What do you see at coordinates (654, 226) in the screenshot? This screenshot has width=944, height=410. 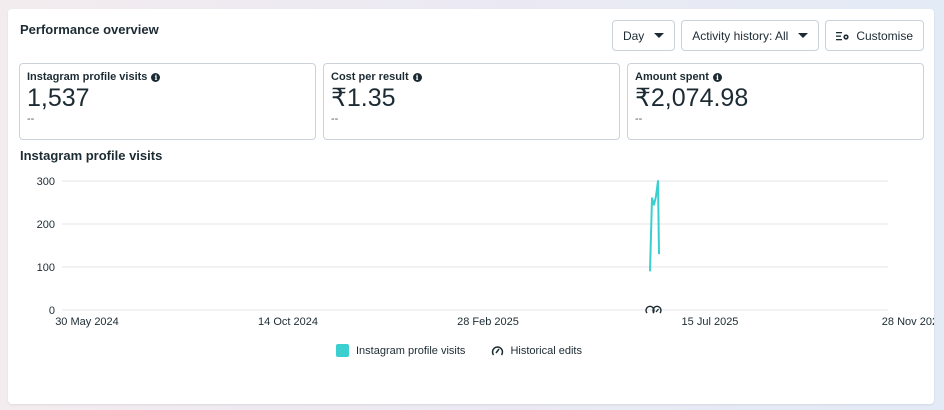 I see `series-line` at bounding box center [654, 226].